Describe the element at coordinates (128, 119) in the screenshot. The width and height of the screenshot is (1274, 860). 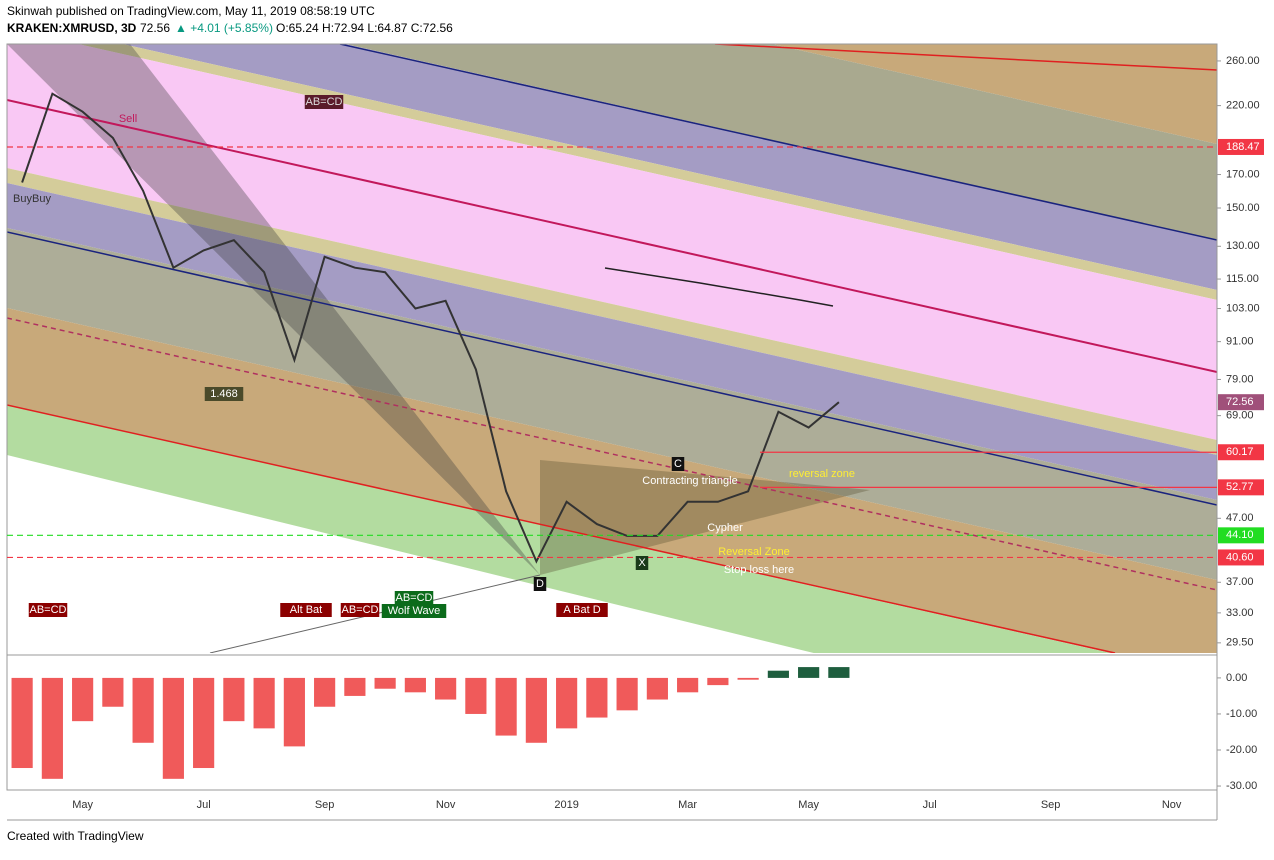
I see `annotation: Sell` at that location.